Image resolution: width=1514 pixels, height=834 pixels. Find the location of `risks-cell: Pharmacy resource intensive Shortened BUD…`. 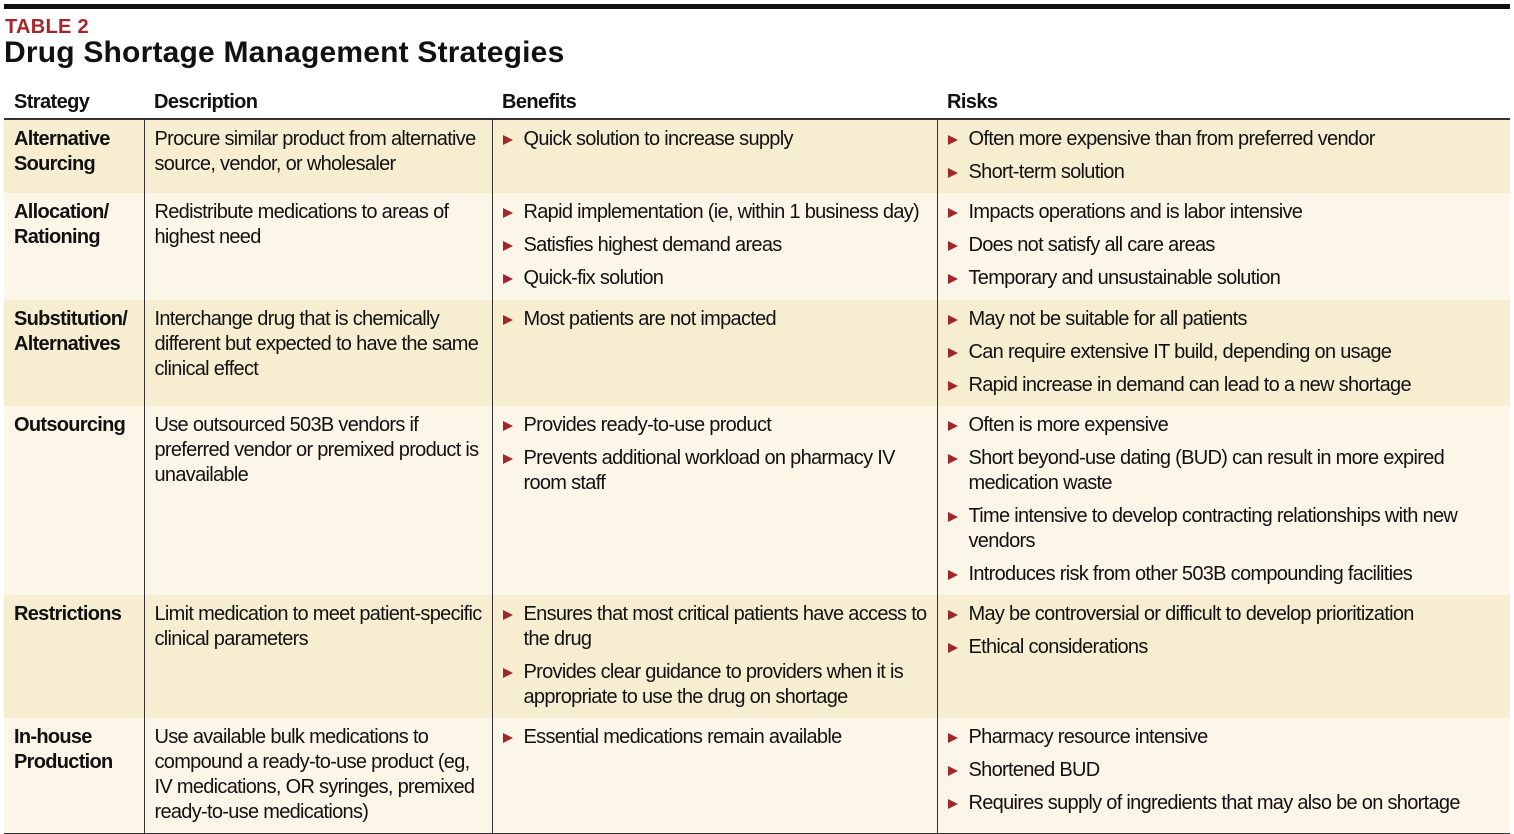

risks-cell: Pharmacy resource intensive Shortened BUD… is located at coordinates (1223, 776).